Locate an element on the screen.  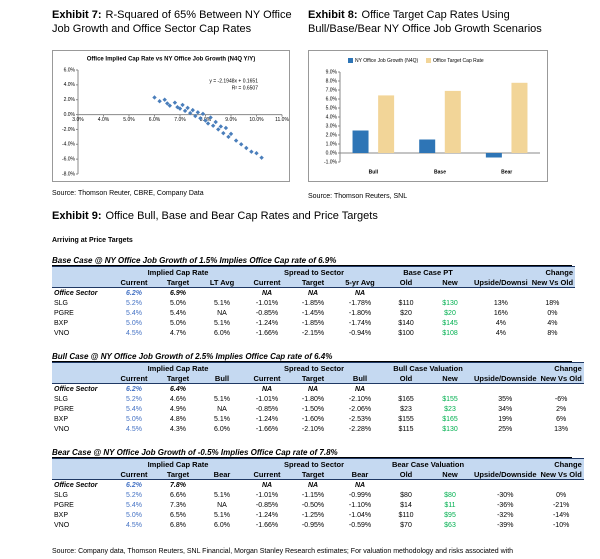
cell: -32% is located at coordinates (505, 515).